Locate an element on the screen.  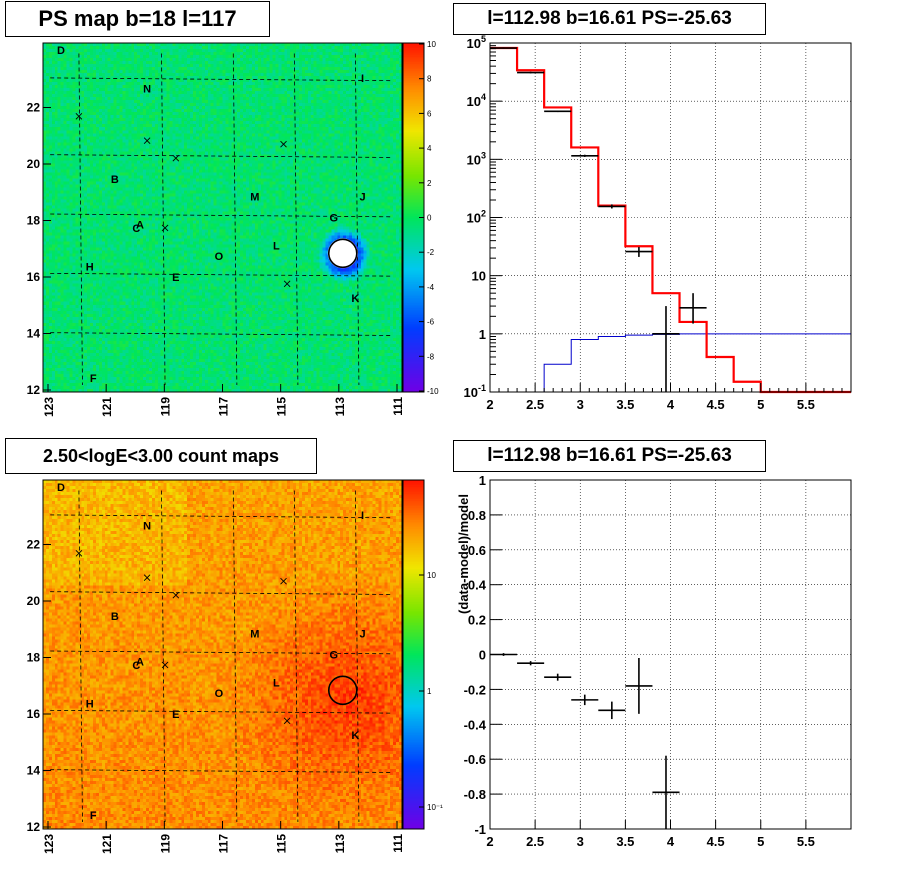
residual-y-tick-label: -0.4 is located at coordinates (475, 724).